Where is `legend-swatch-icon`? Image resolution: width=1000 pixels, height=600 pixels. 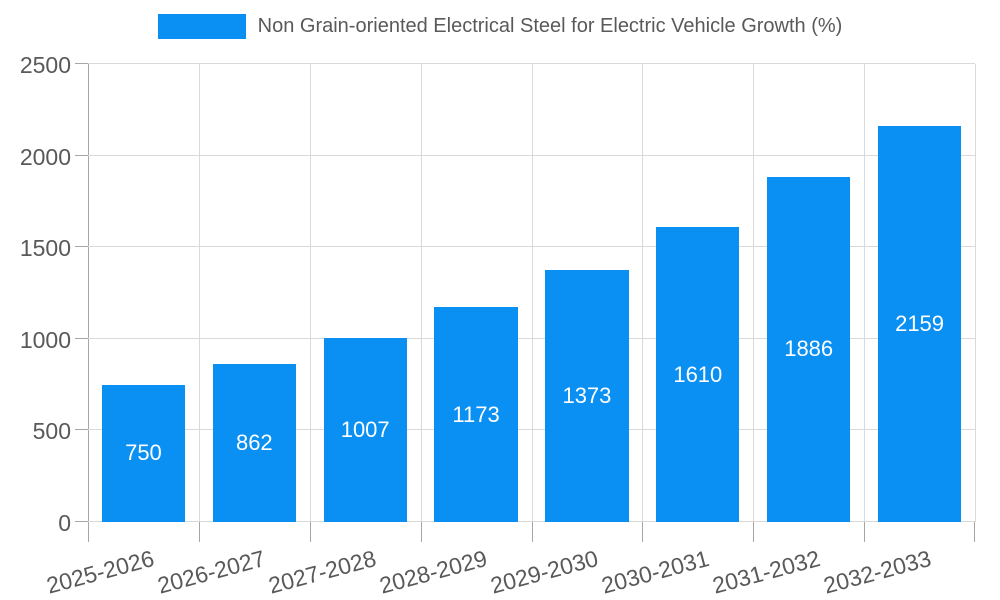
legend-swatch-icon is located at coordinates (201, 26).